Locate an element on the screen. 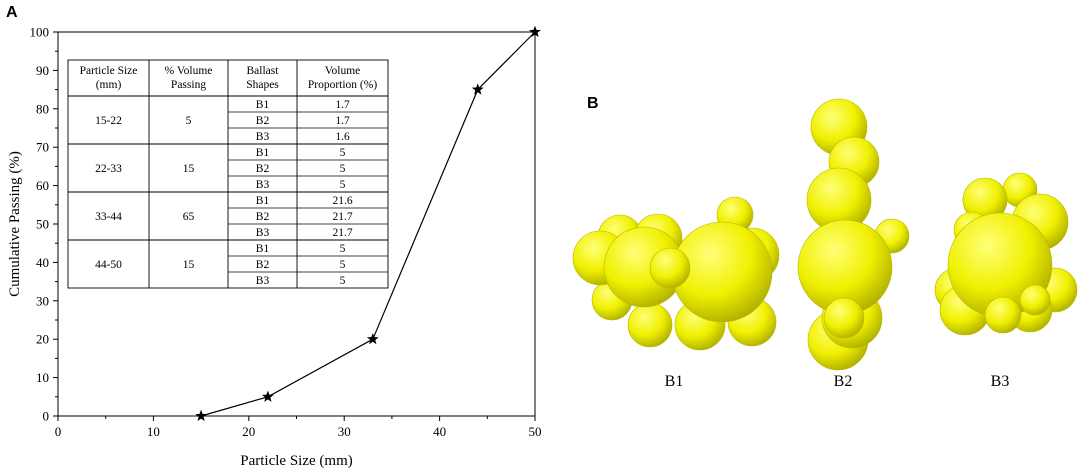  table-cell-size: 33-44 is located at coordinates (108, 217).